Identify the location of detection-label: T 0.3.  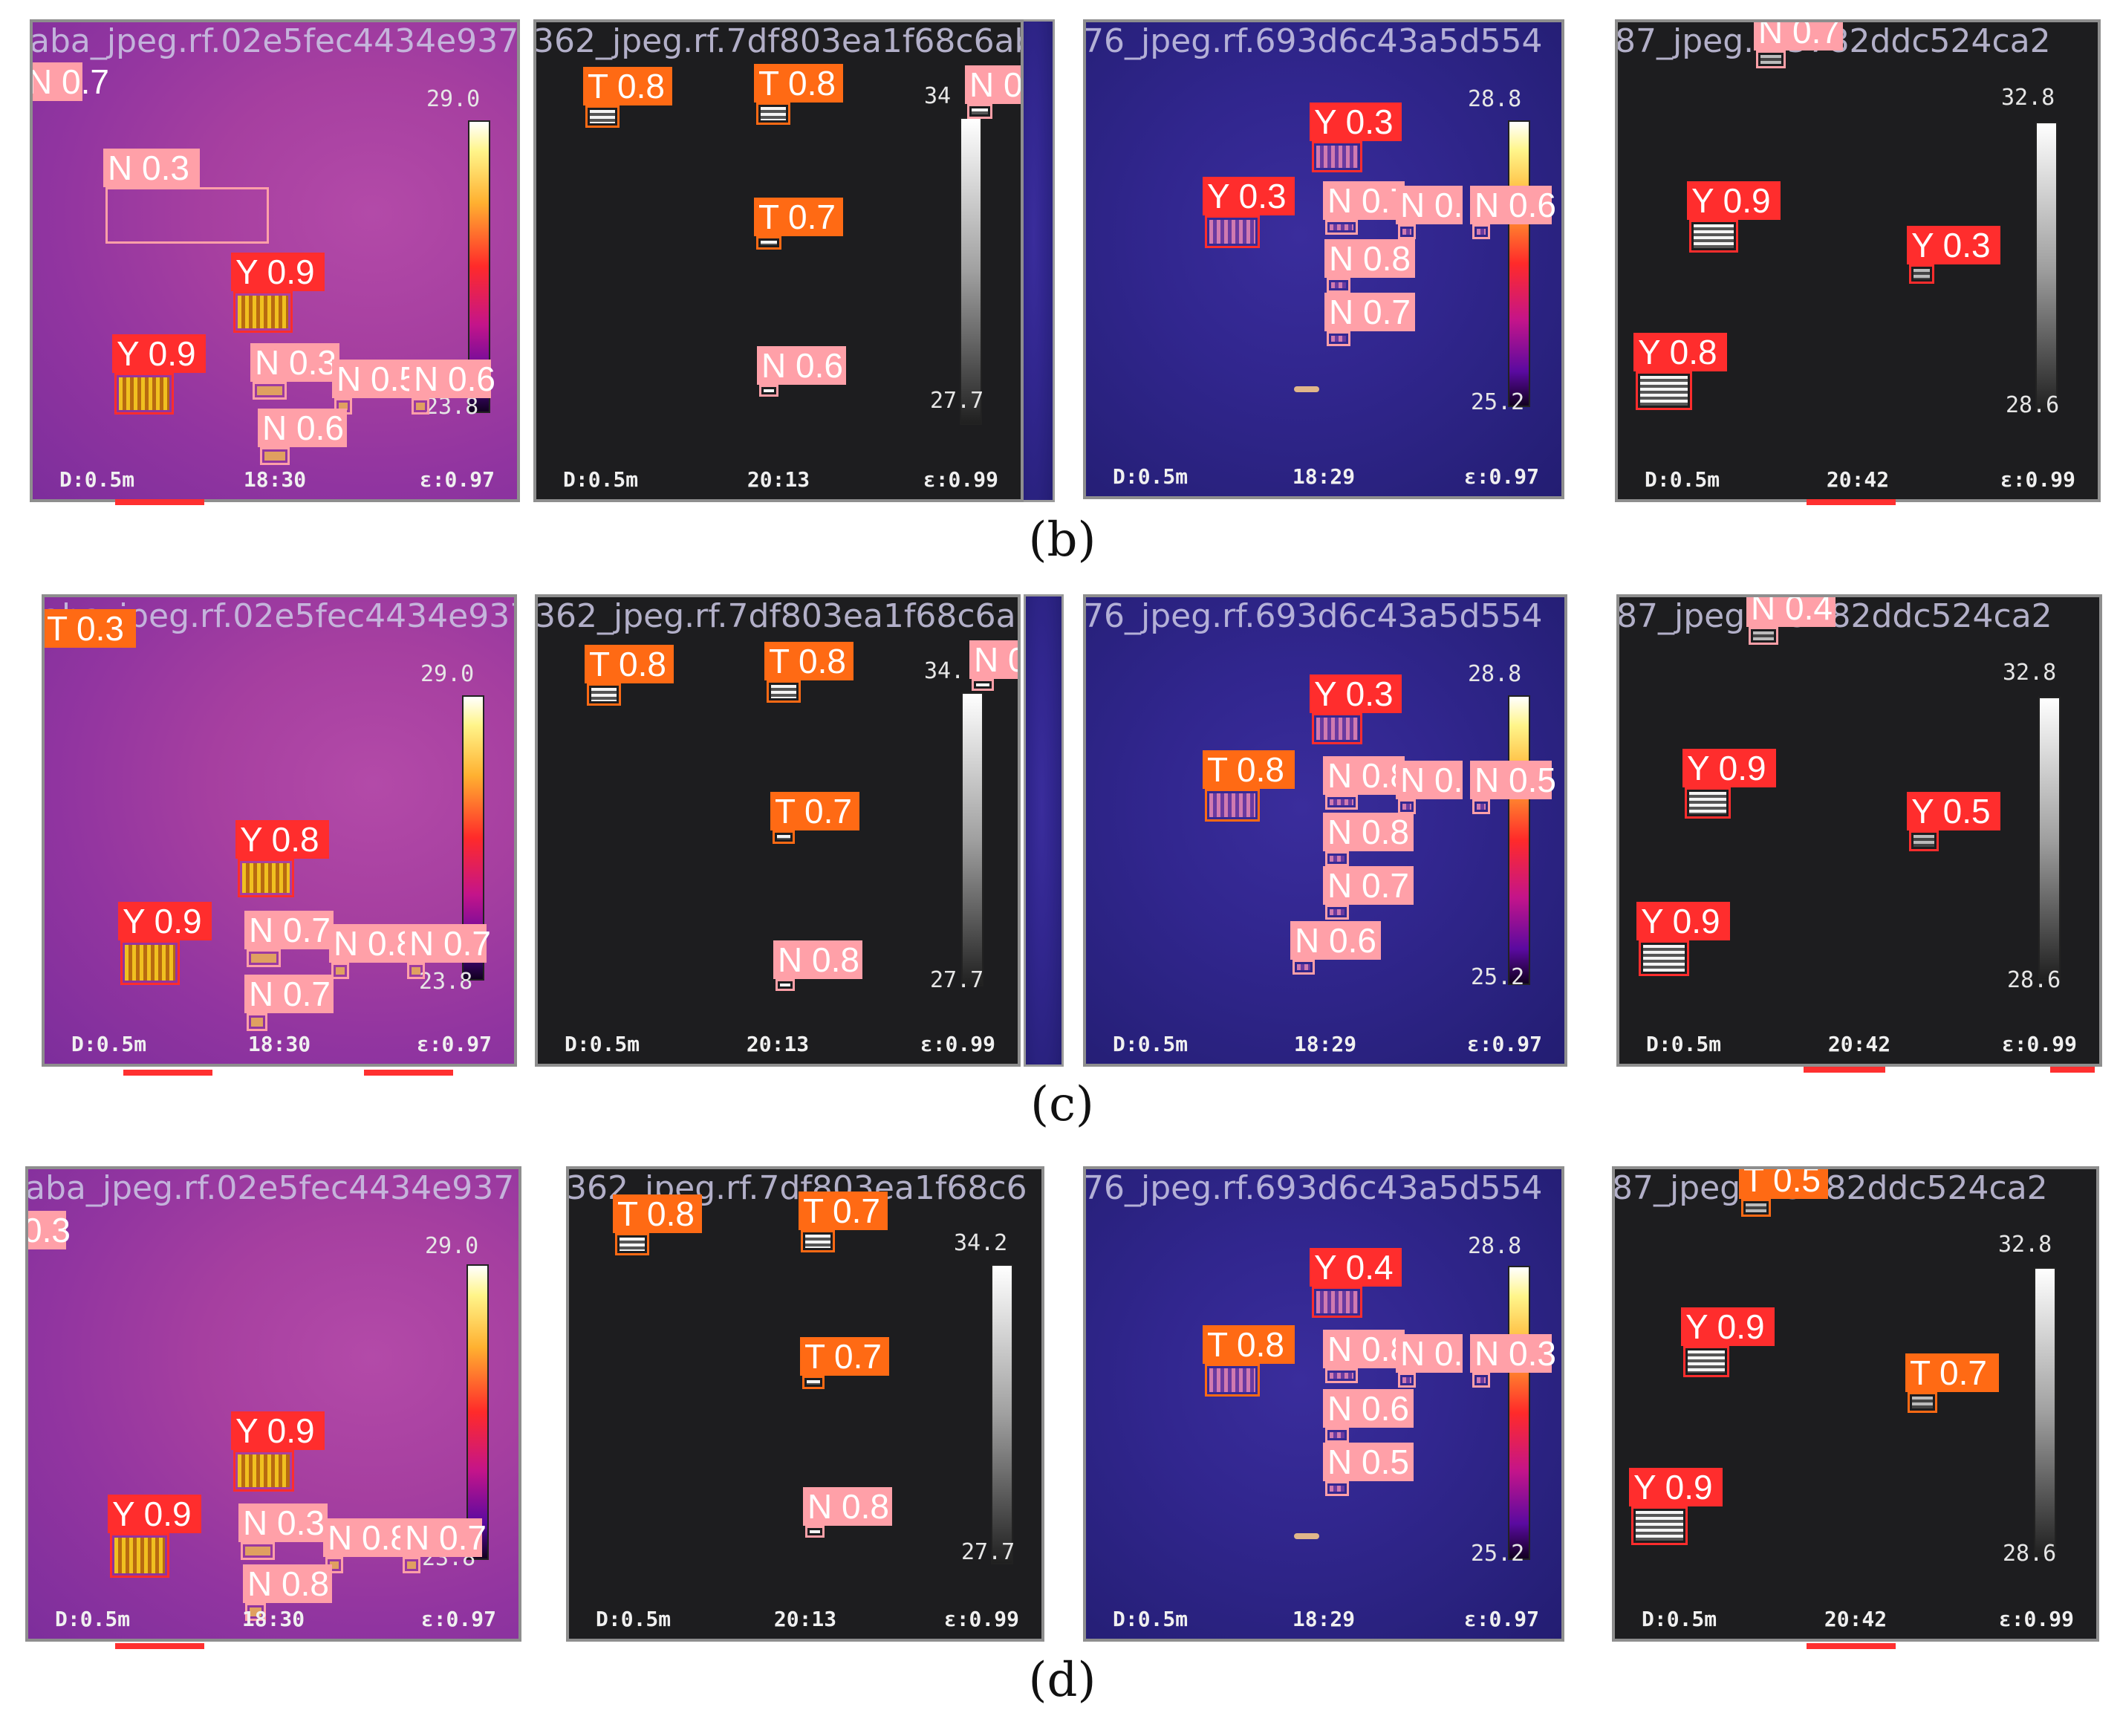
(90, 628).